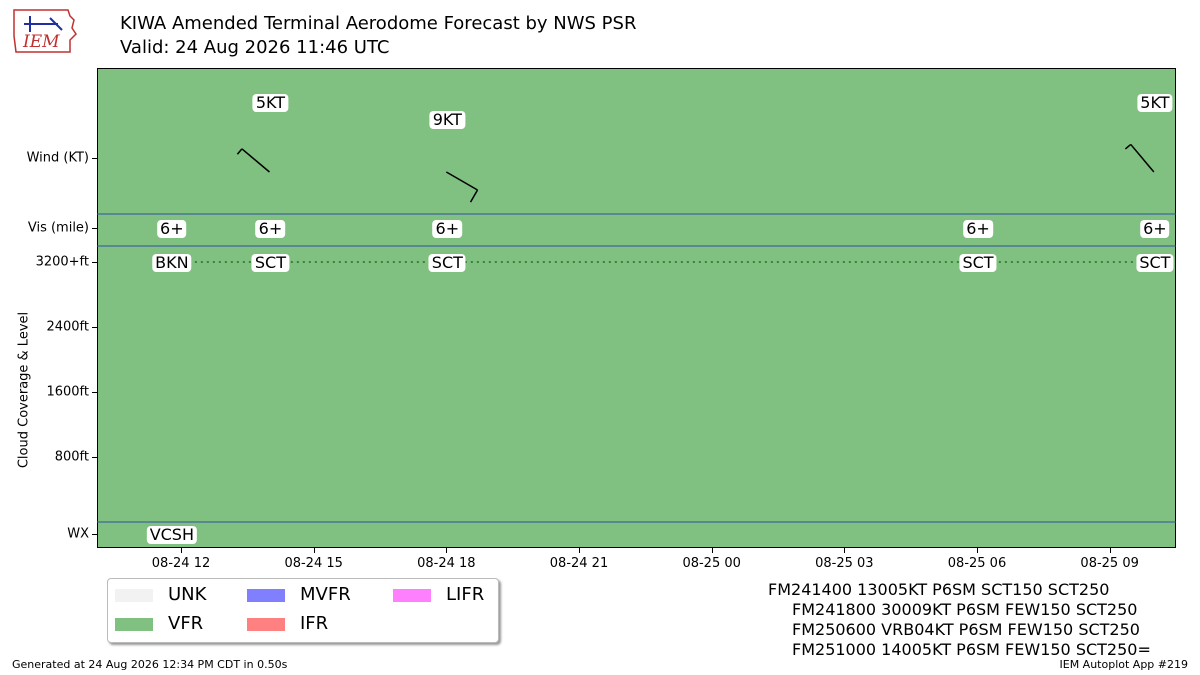  I want to click on xtick-label-6: 08-25 06, so click(977, 563).